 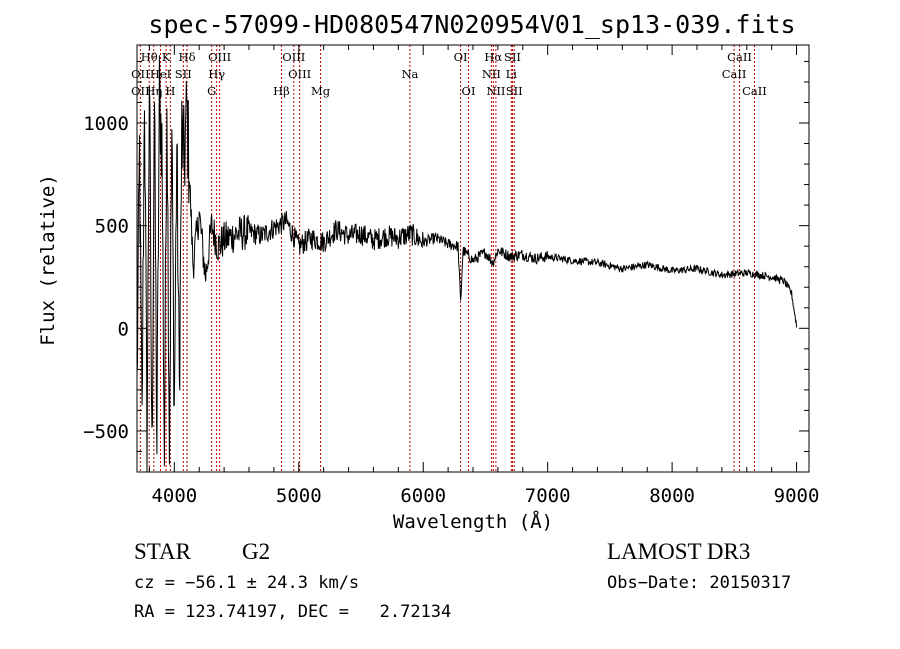 What do you see at coordinates (672, 496) in the screenshot?
I see `x-tick-label: 8000` at bounding box center [672, 496].